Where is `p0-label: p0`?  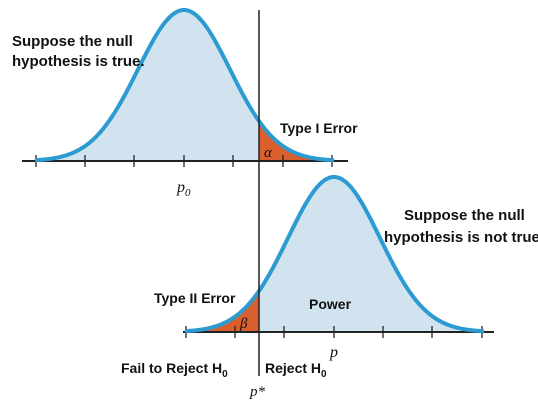 p0-label: p0 is located at coordinates (183, 189).